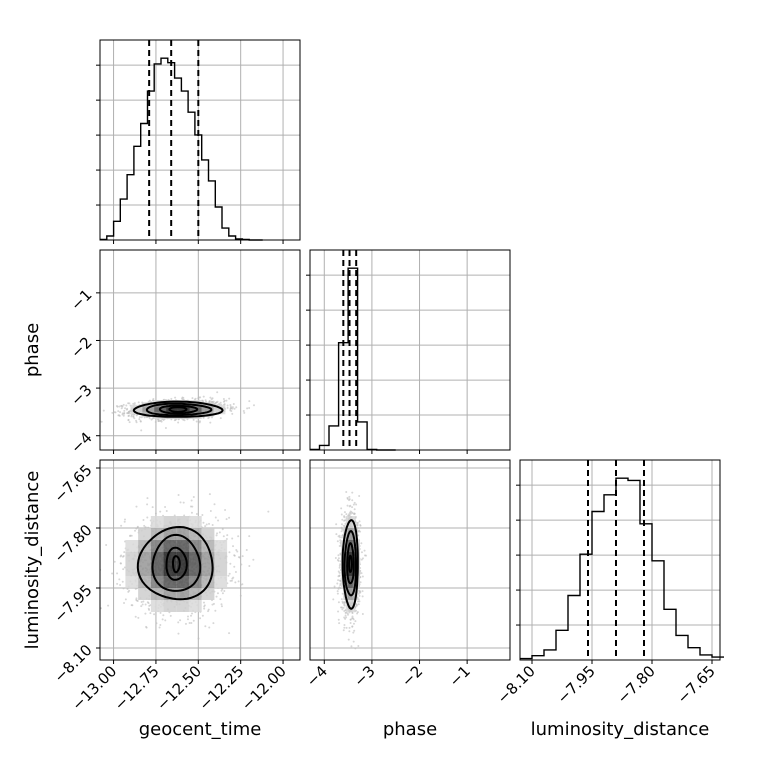 This screenshot has height=760, width=760. I want to click on x-tick-label: −3, so click(364, 676).